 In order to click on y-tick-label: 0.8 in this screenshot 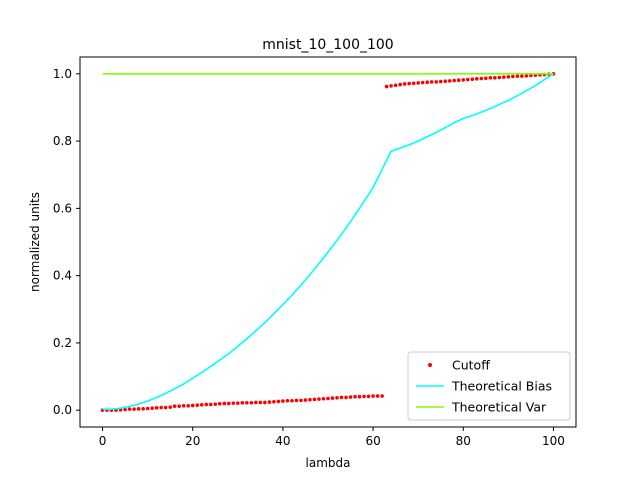, I will do `click(62, 141)`.